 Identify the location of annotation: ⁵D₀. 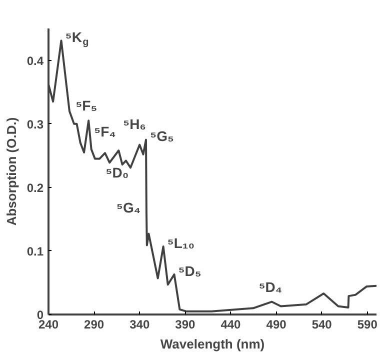
(117, 172).